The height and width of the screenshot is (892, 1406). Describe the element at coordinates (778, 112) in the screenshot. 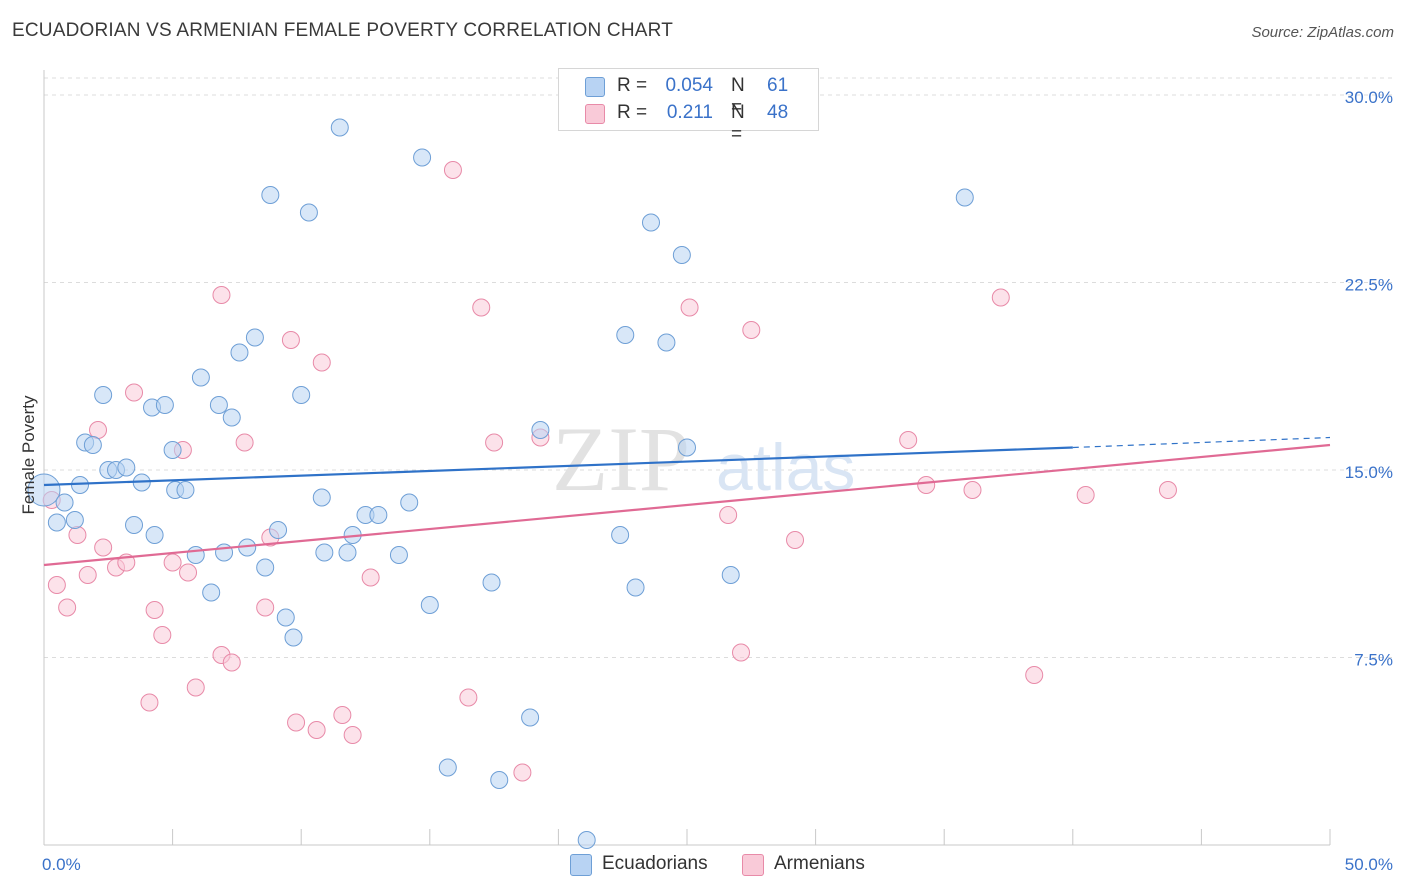

I see `legend-n-value: 48` at that location.